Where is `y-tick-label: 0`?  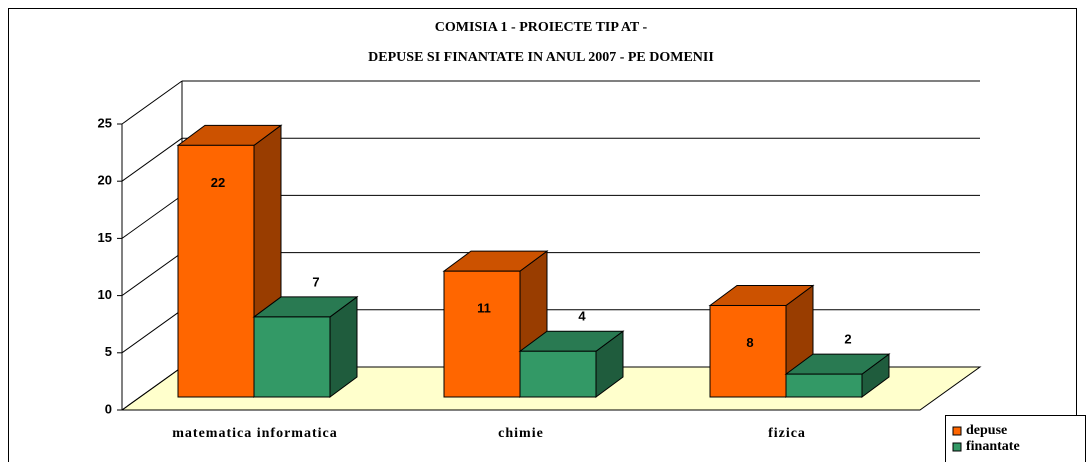
y-tick-label: 0 is located at coordinates (108, 408).